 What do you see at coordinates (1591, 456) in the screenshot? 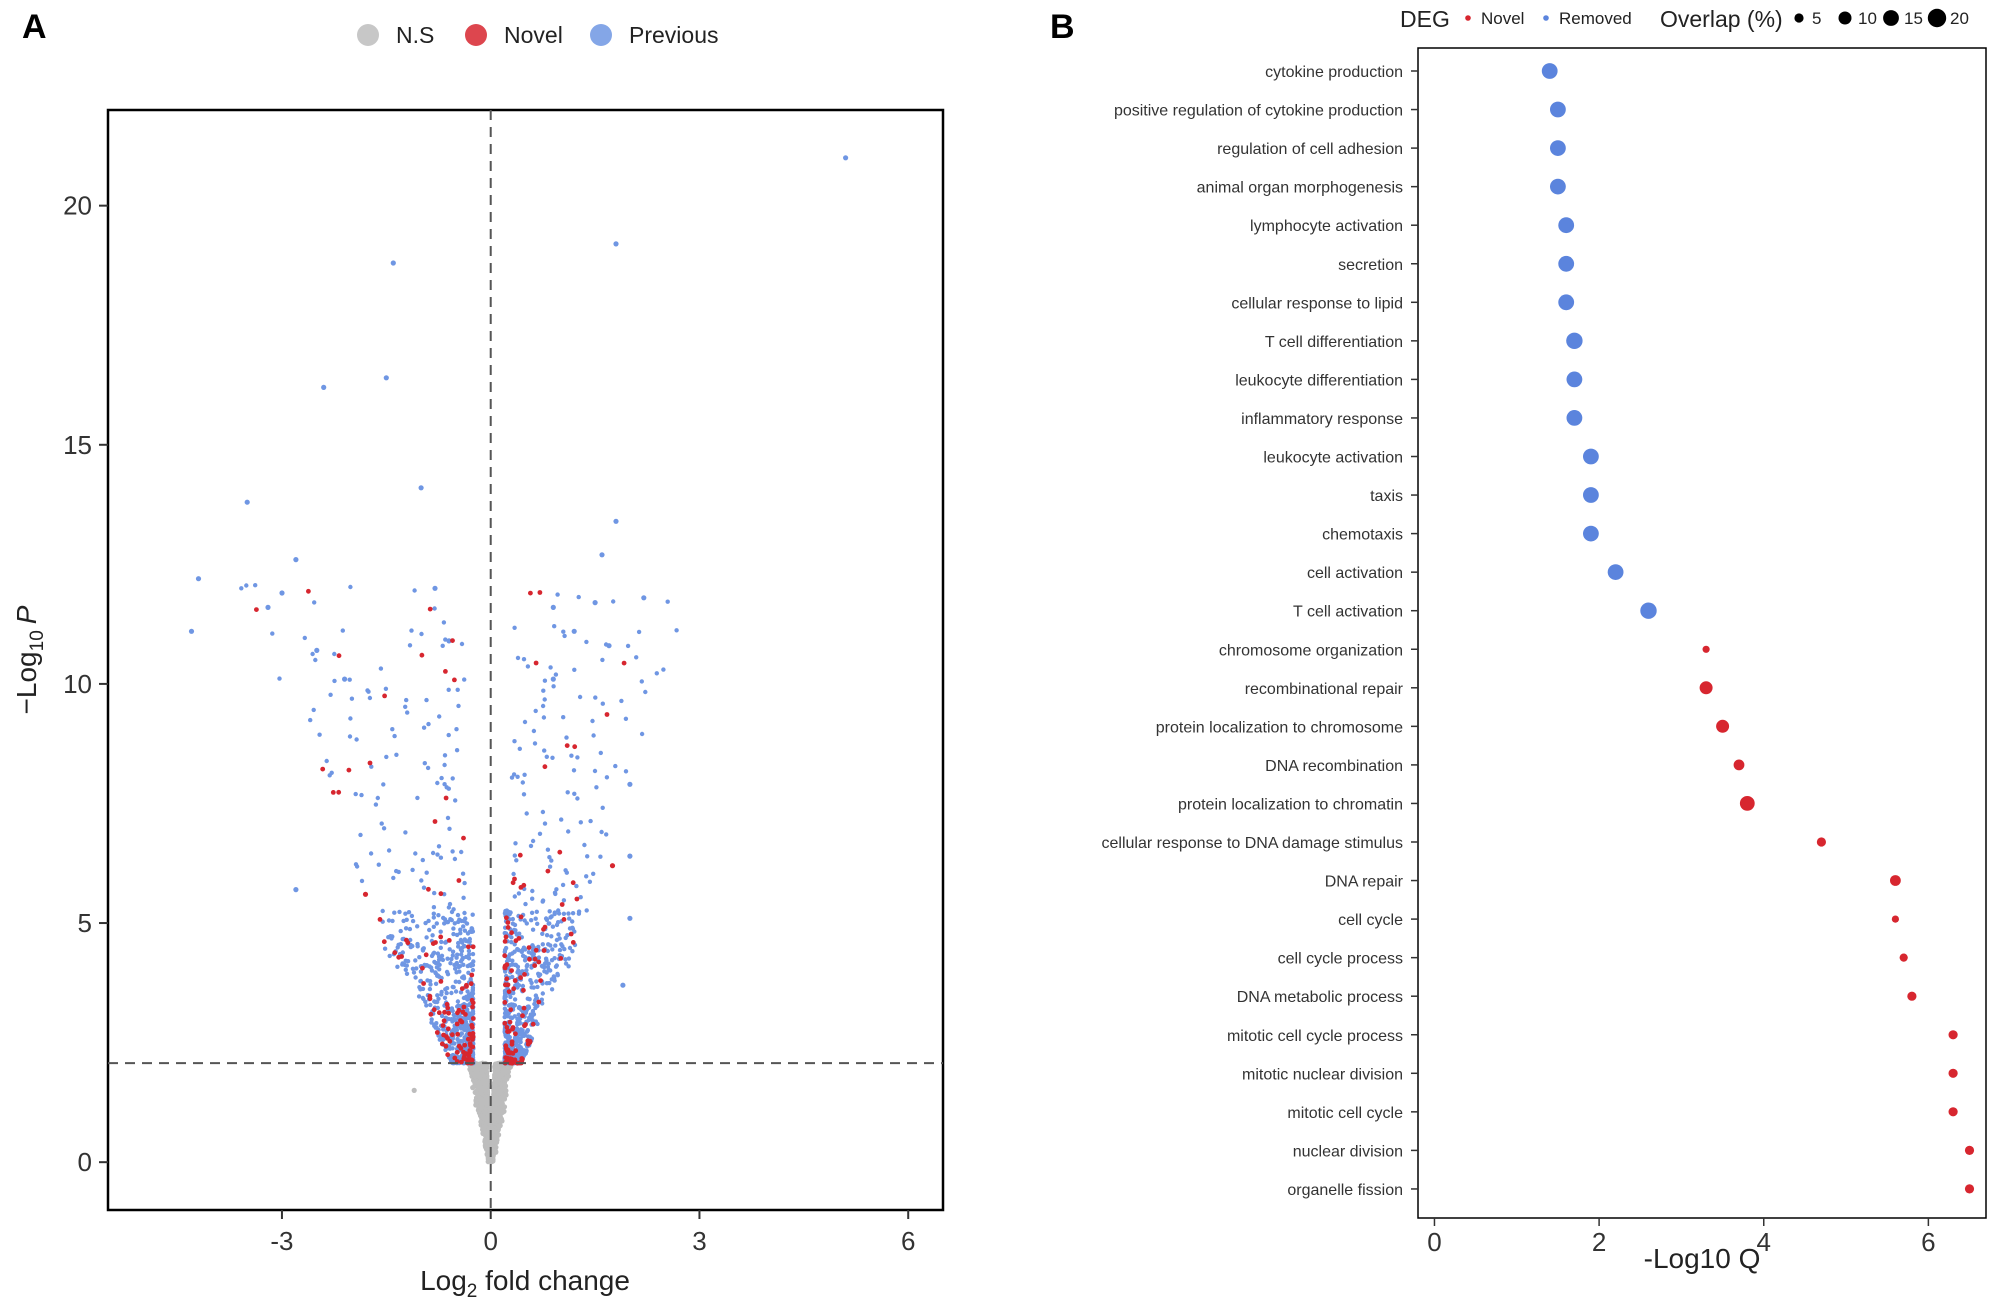
I see `point-leukocyte-activation` at bounding box center [1591, 456].